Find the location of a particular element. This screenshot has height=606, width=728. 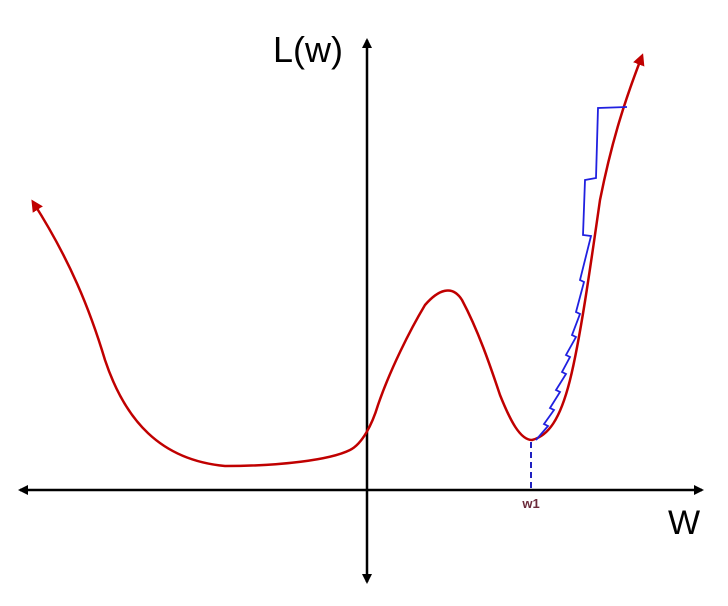

w1-label: w1 is located at coordinates (530, 503).